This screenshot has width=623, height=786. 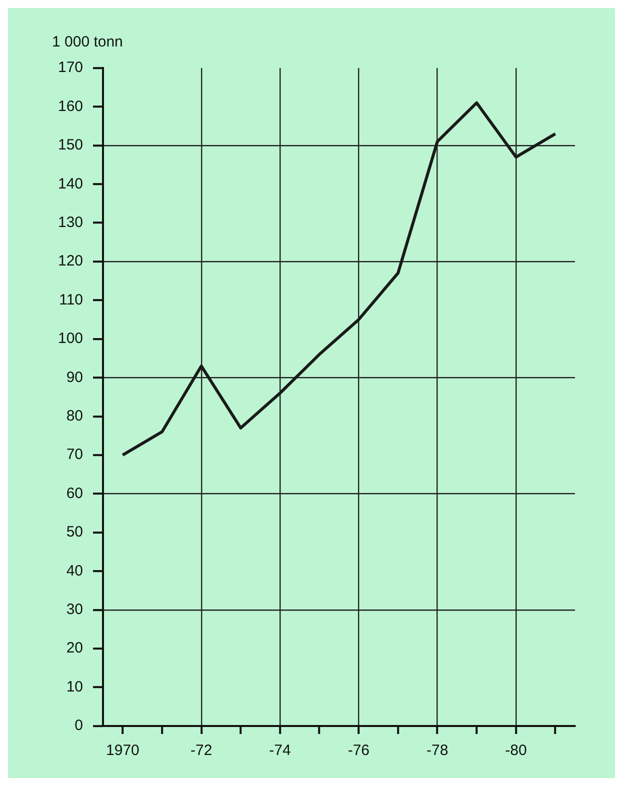 I want to click on y-tick-label: 100, so click(x=71, y=339).